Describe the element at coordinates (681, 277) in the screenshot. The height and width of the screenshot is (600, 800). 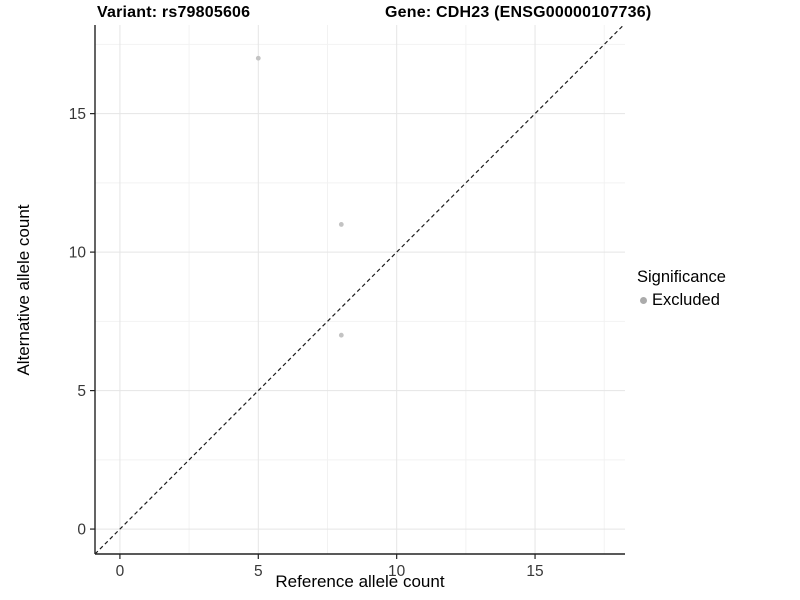
I see `legend-title: Significance` at that location.